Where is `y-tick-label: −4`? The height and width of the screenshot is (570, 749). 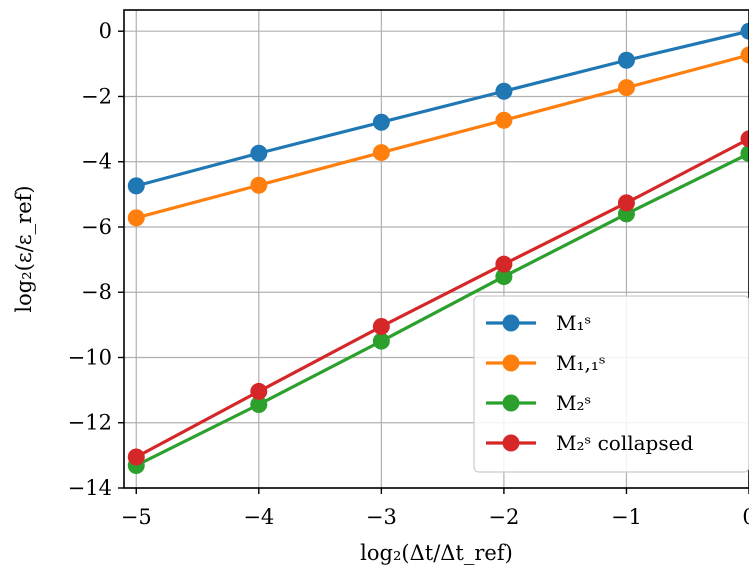
y-tick-label: −4 is located at coordinates (96, 162).